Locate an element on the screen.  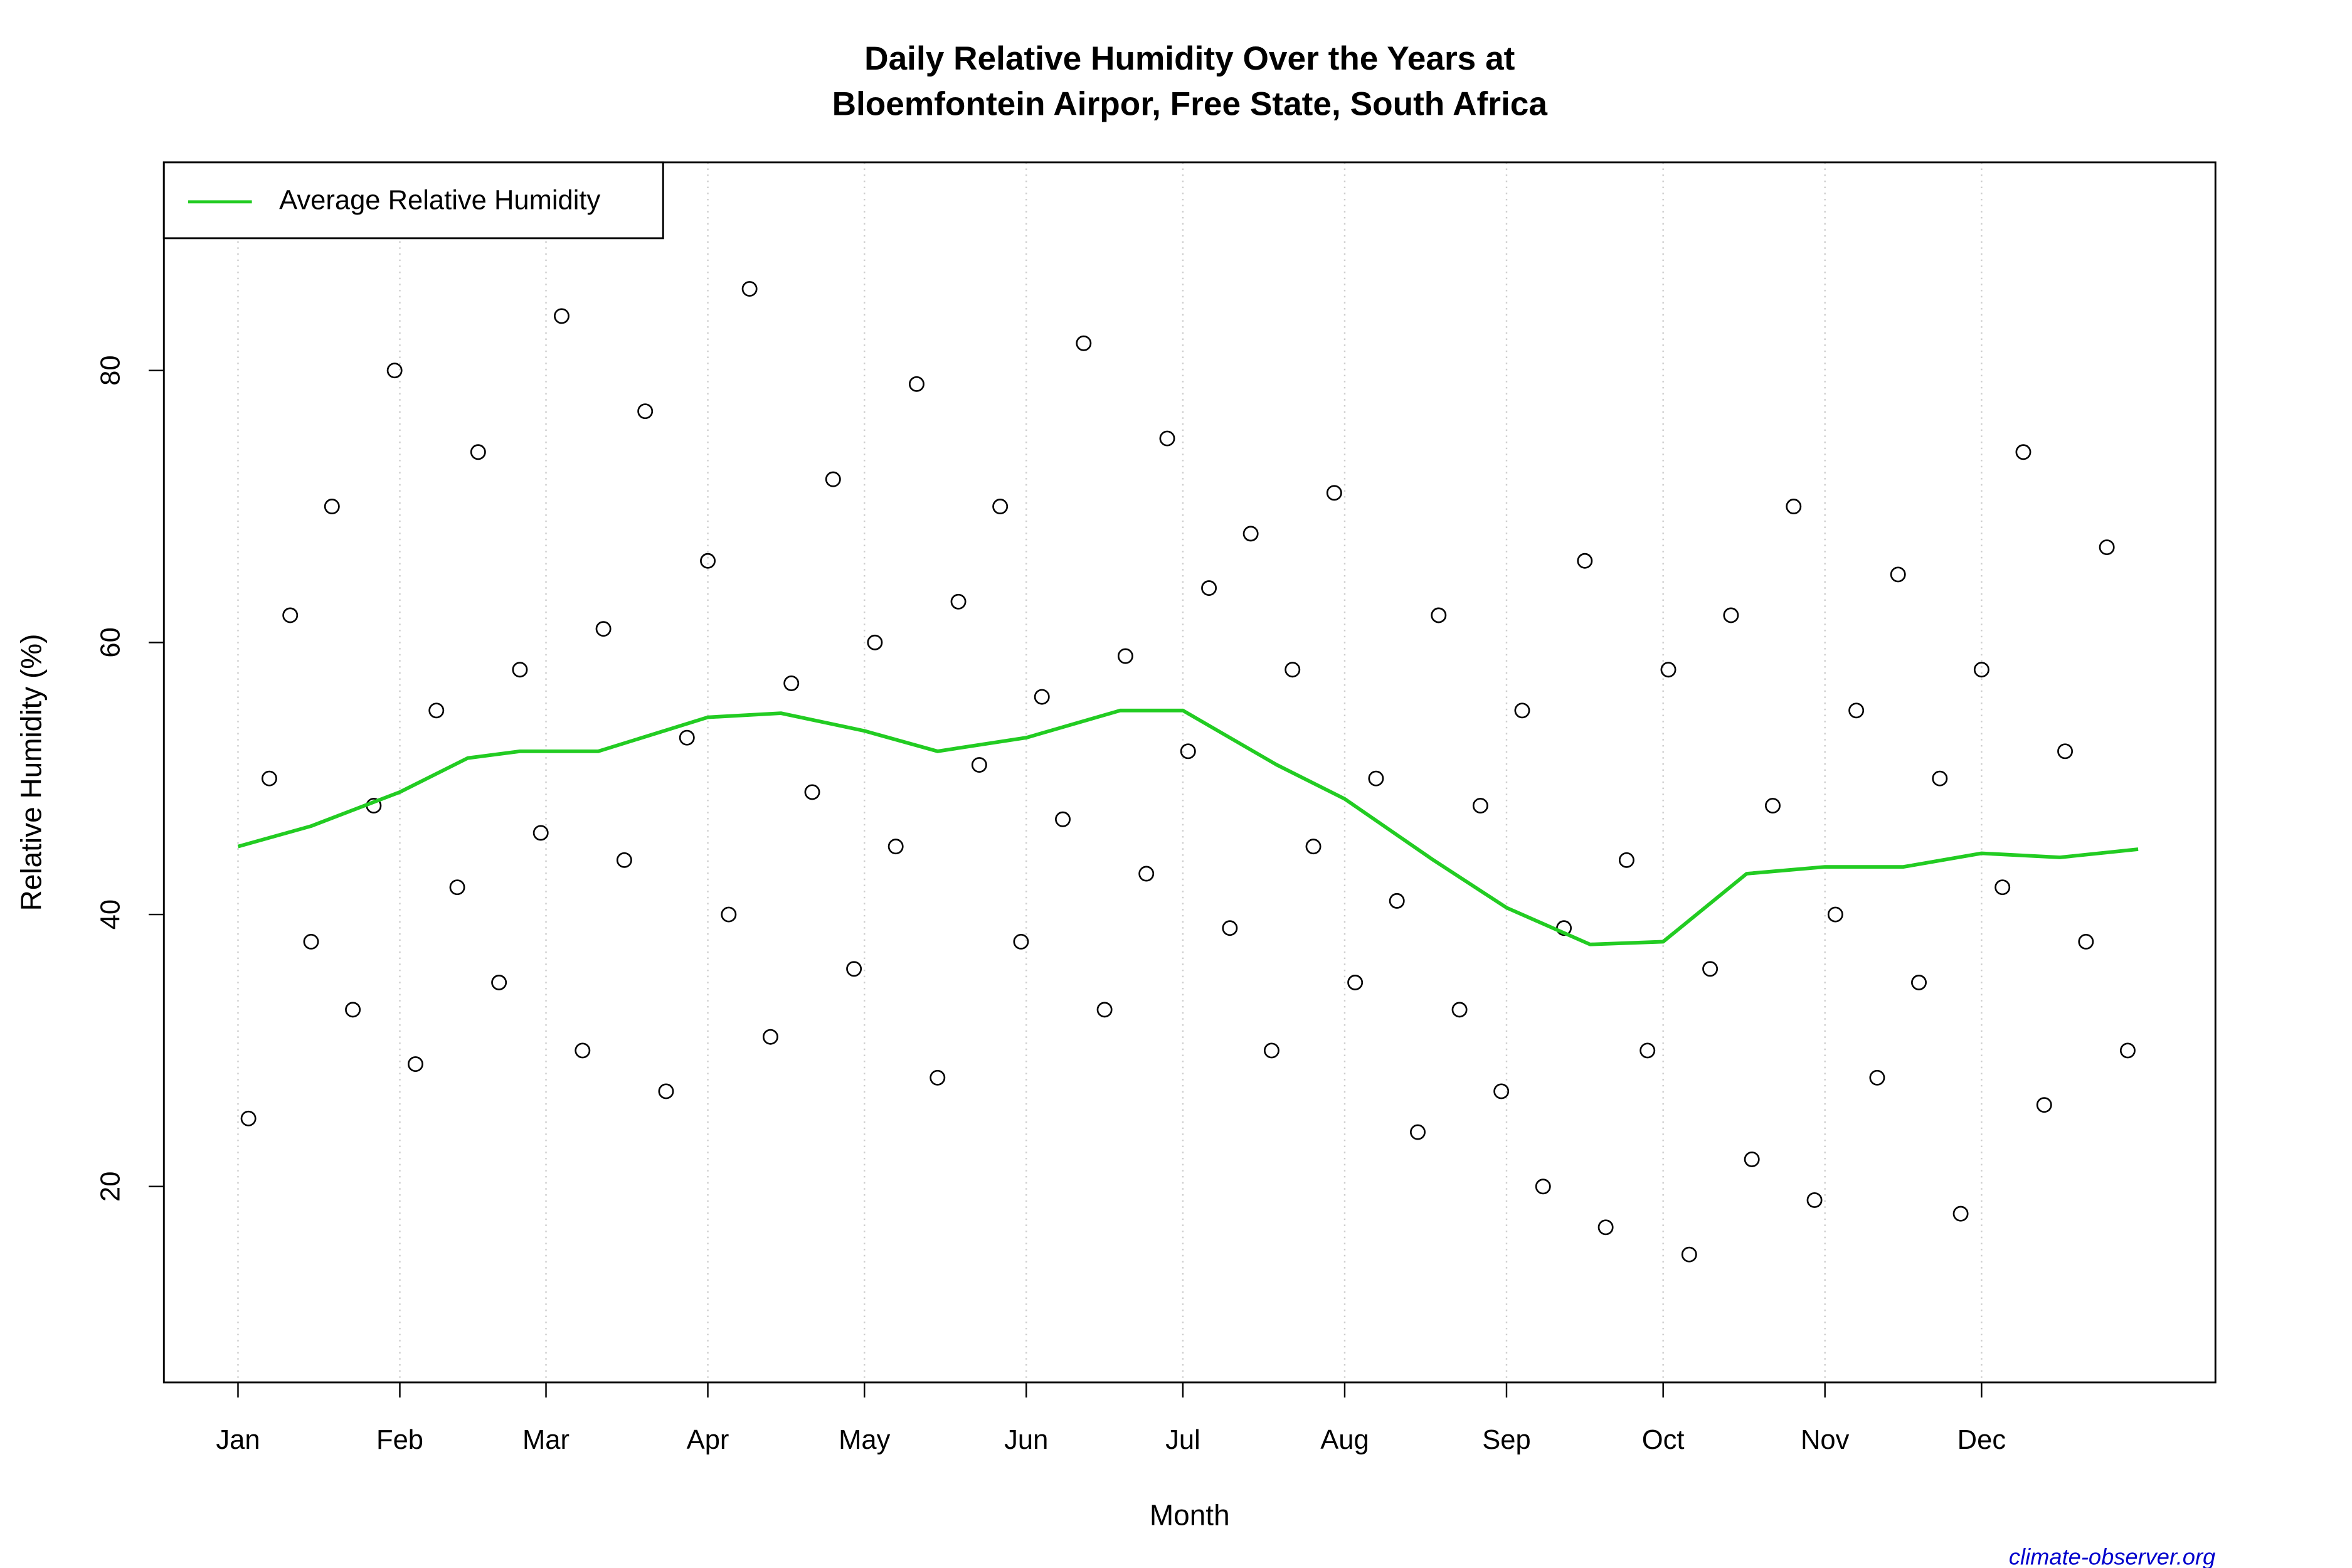
x-tick-label: Jun is located at coordinates (1026, 1440).